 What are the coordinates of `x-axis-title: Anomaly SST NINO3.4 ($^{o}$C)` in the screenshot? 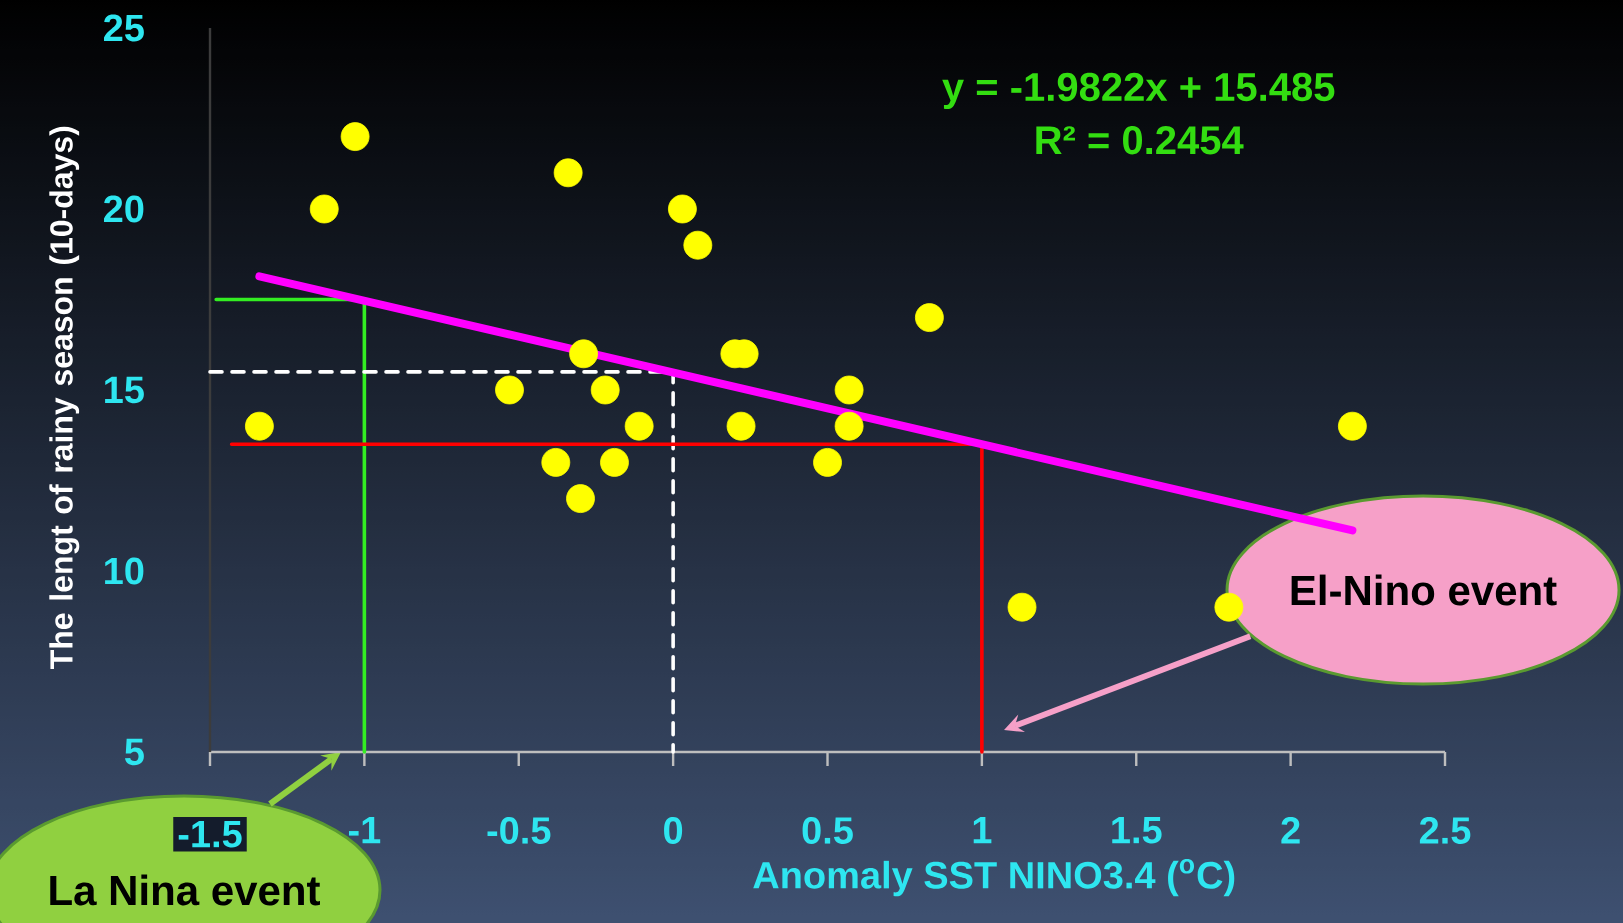 It's located at (994, 878).